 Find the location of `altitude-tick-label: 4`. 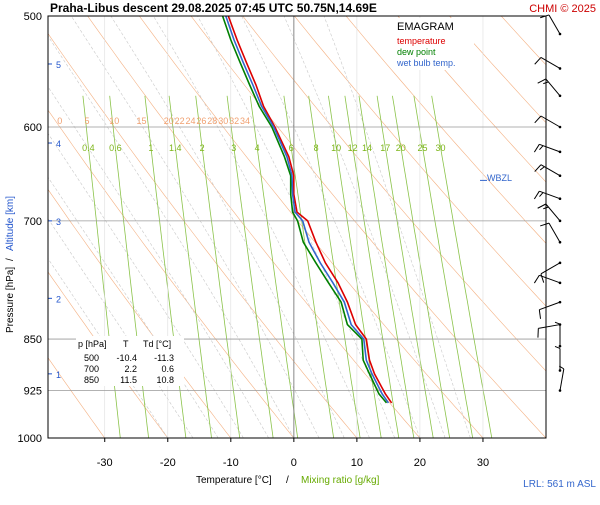

altitude-tick-label: 4 is located at coordinates (58, 144).